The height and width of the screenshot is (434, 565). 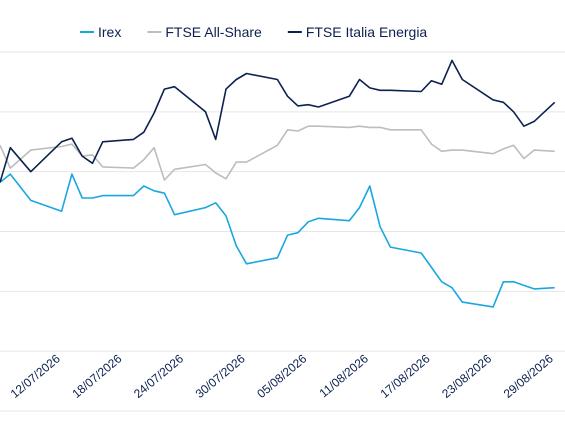 I want to click on x-tick-label: 24/07/2026, so click(x=158, y=376).